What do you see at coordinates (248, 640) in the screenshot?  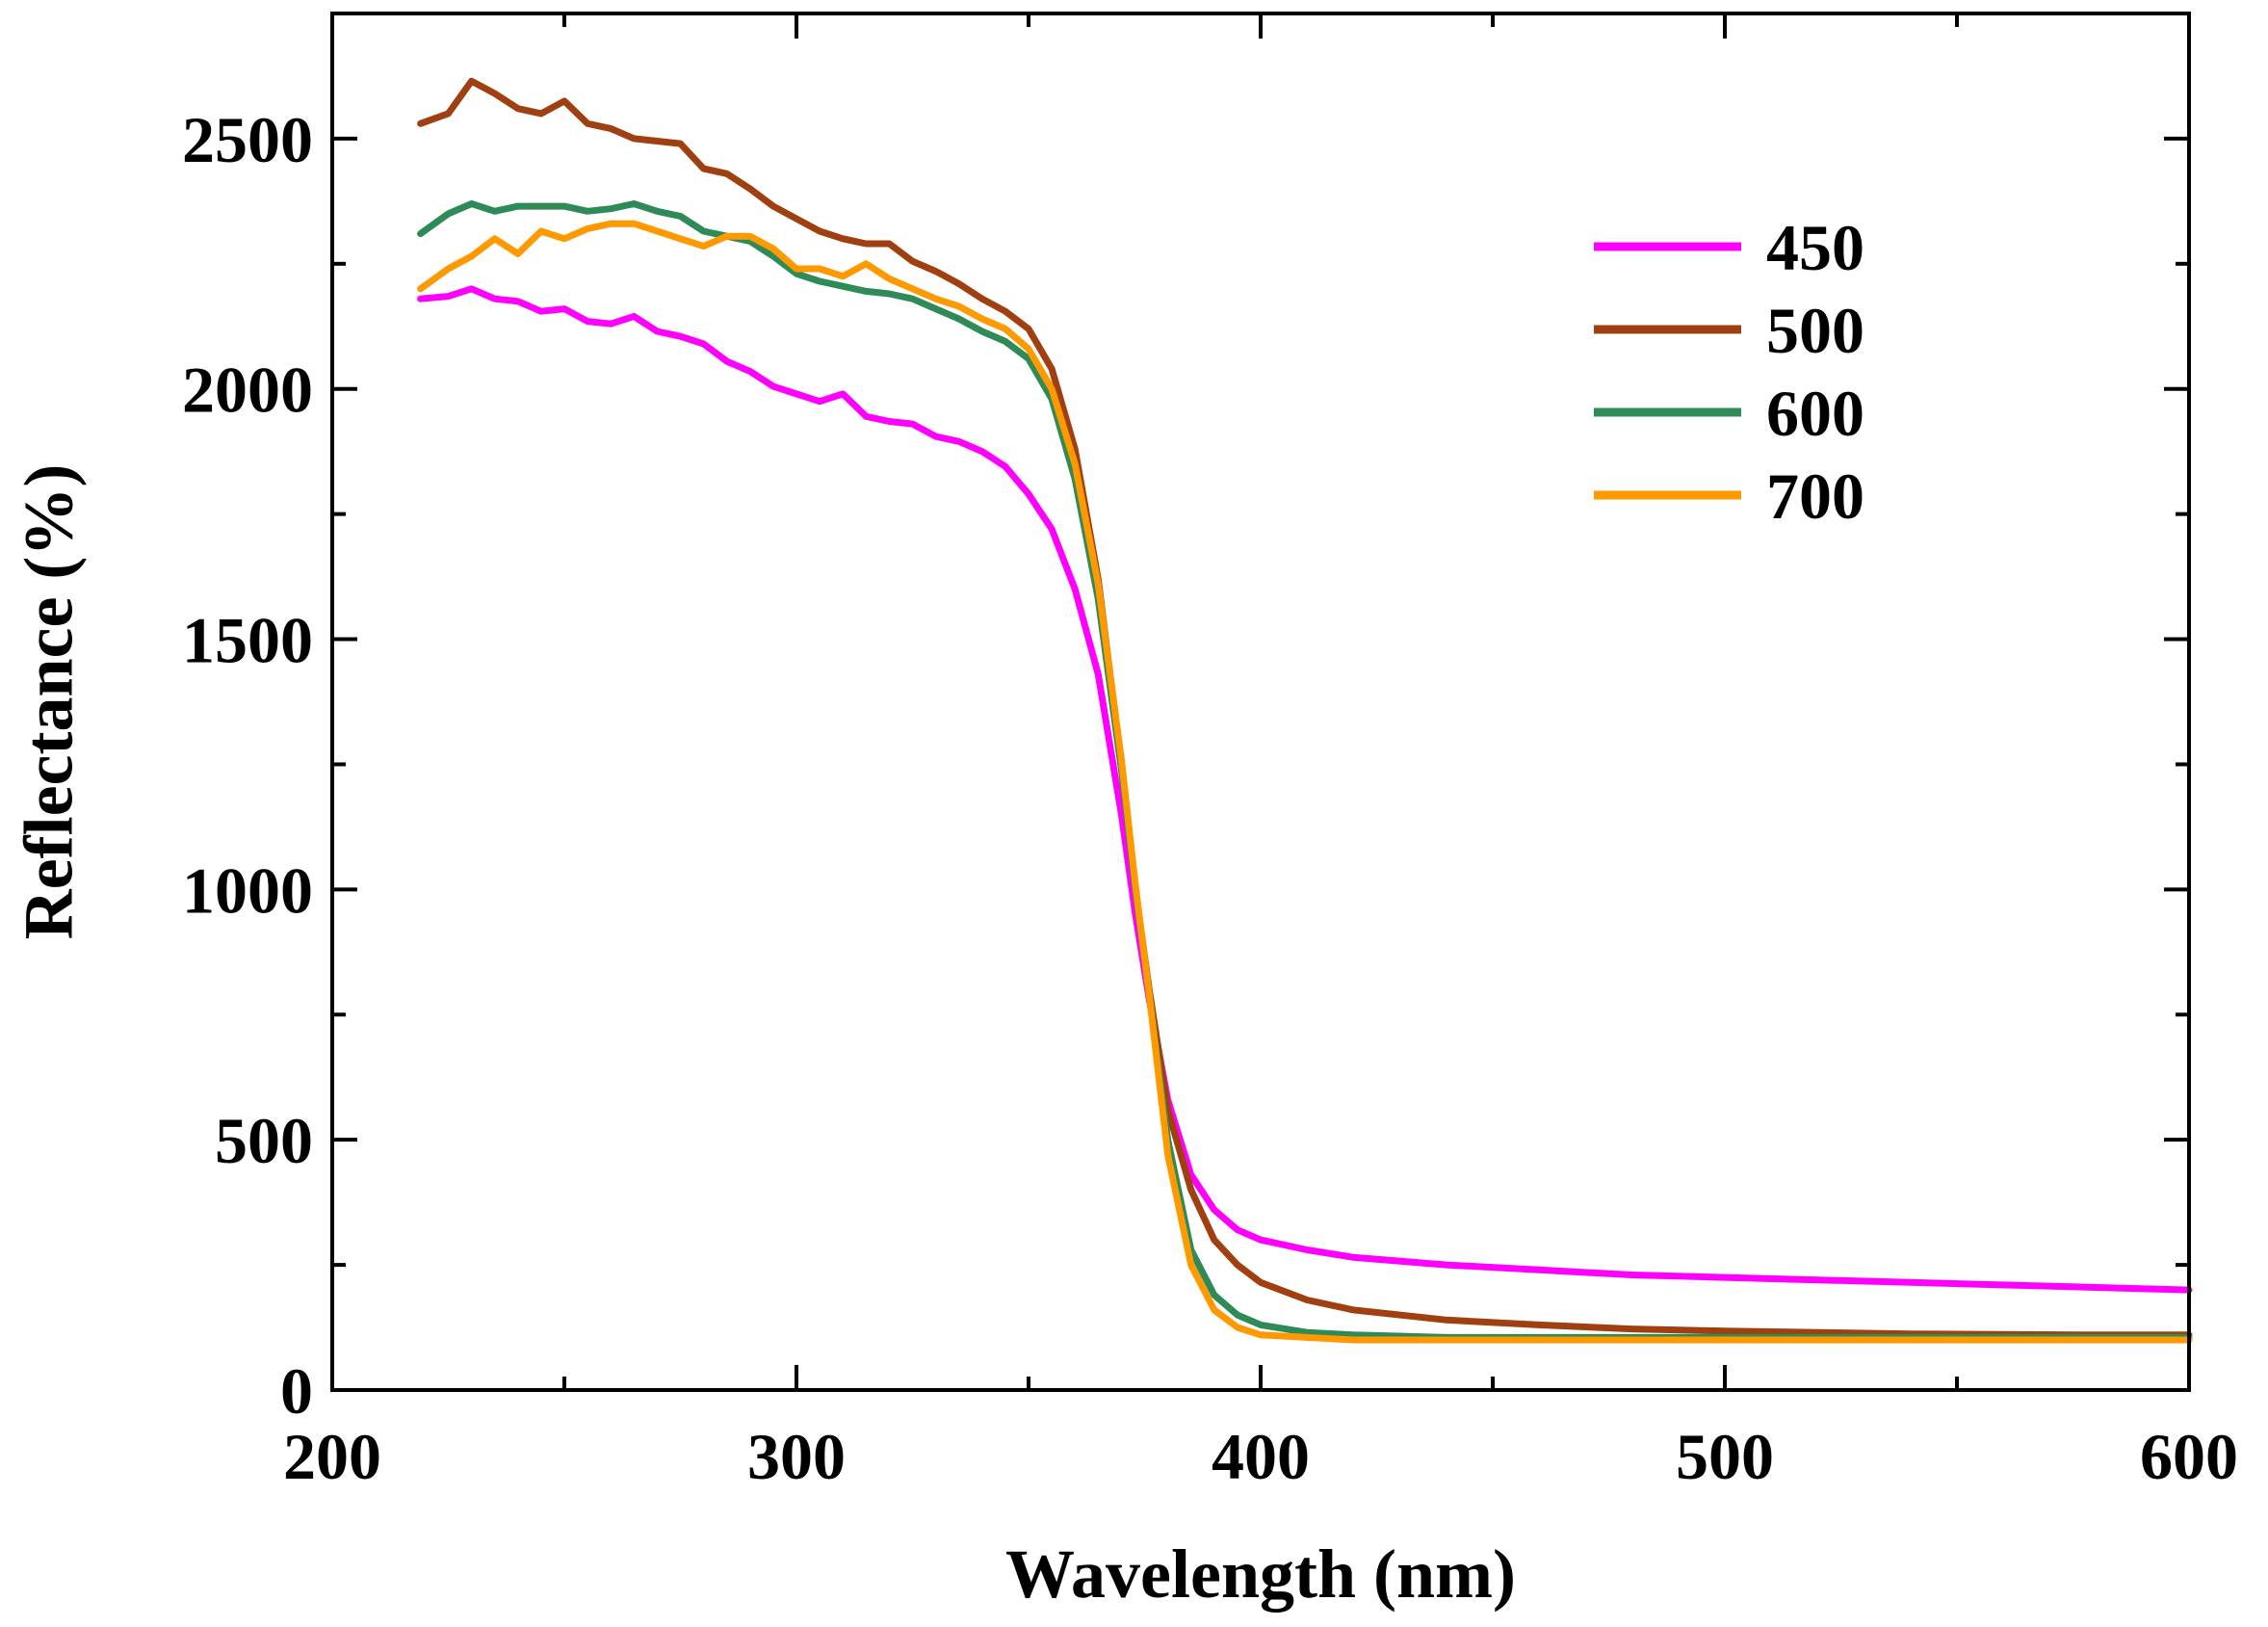 I see `y-tick-label: 1500` at bounding box center [248, 640].